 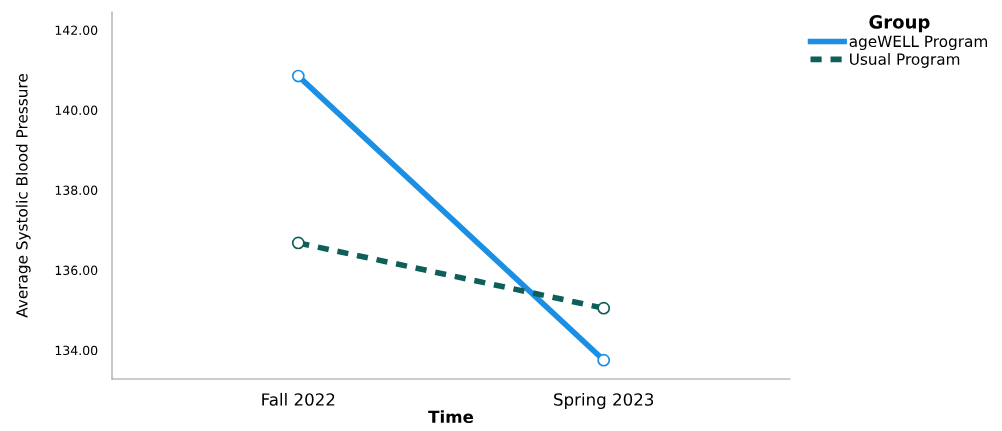 I want to click on legend-label: ageWELL Program, so click(x=918, y=43).